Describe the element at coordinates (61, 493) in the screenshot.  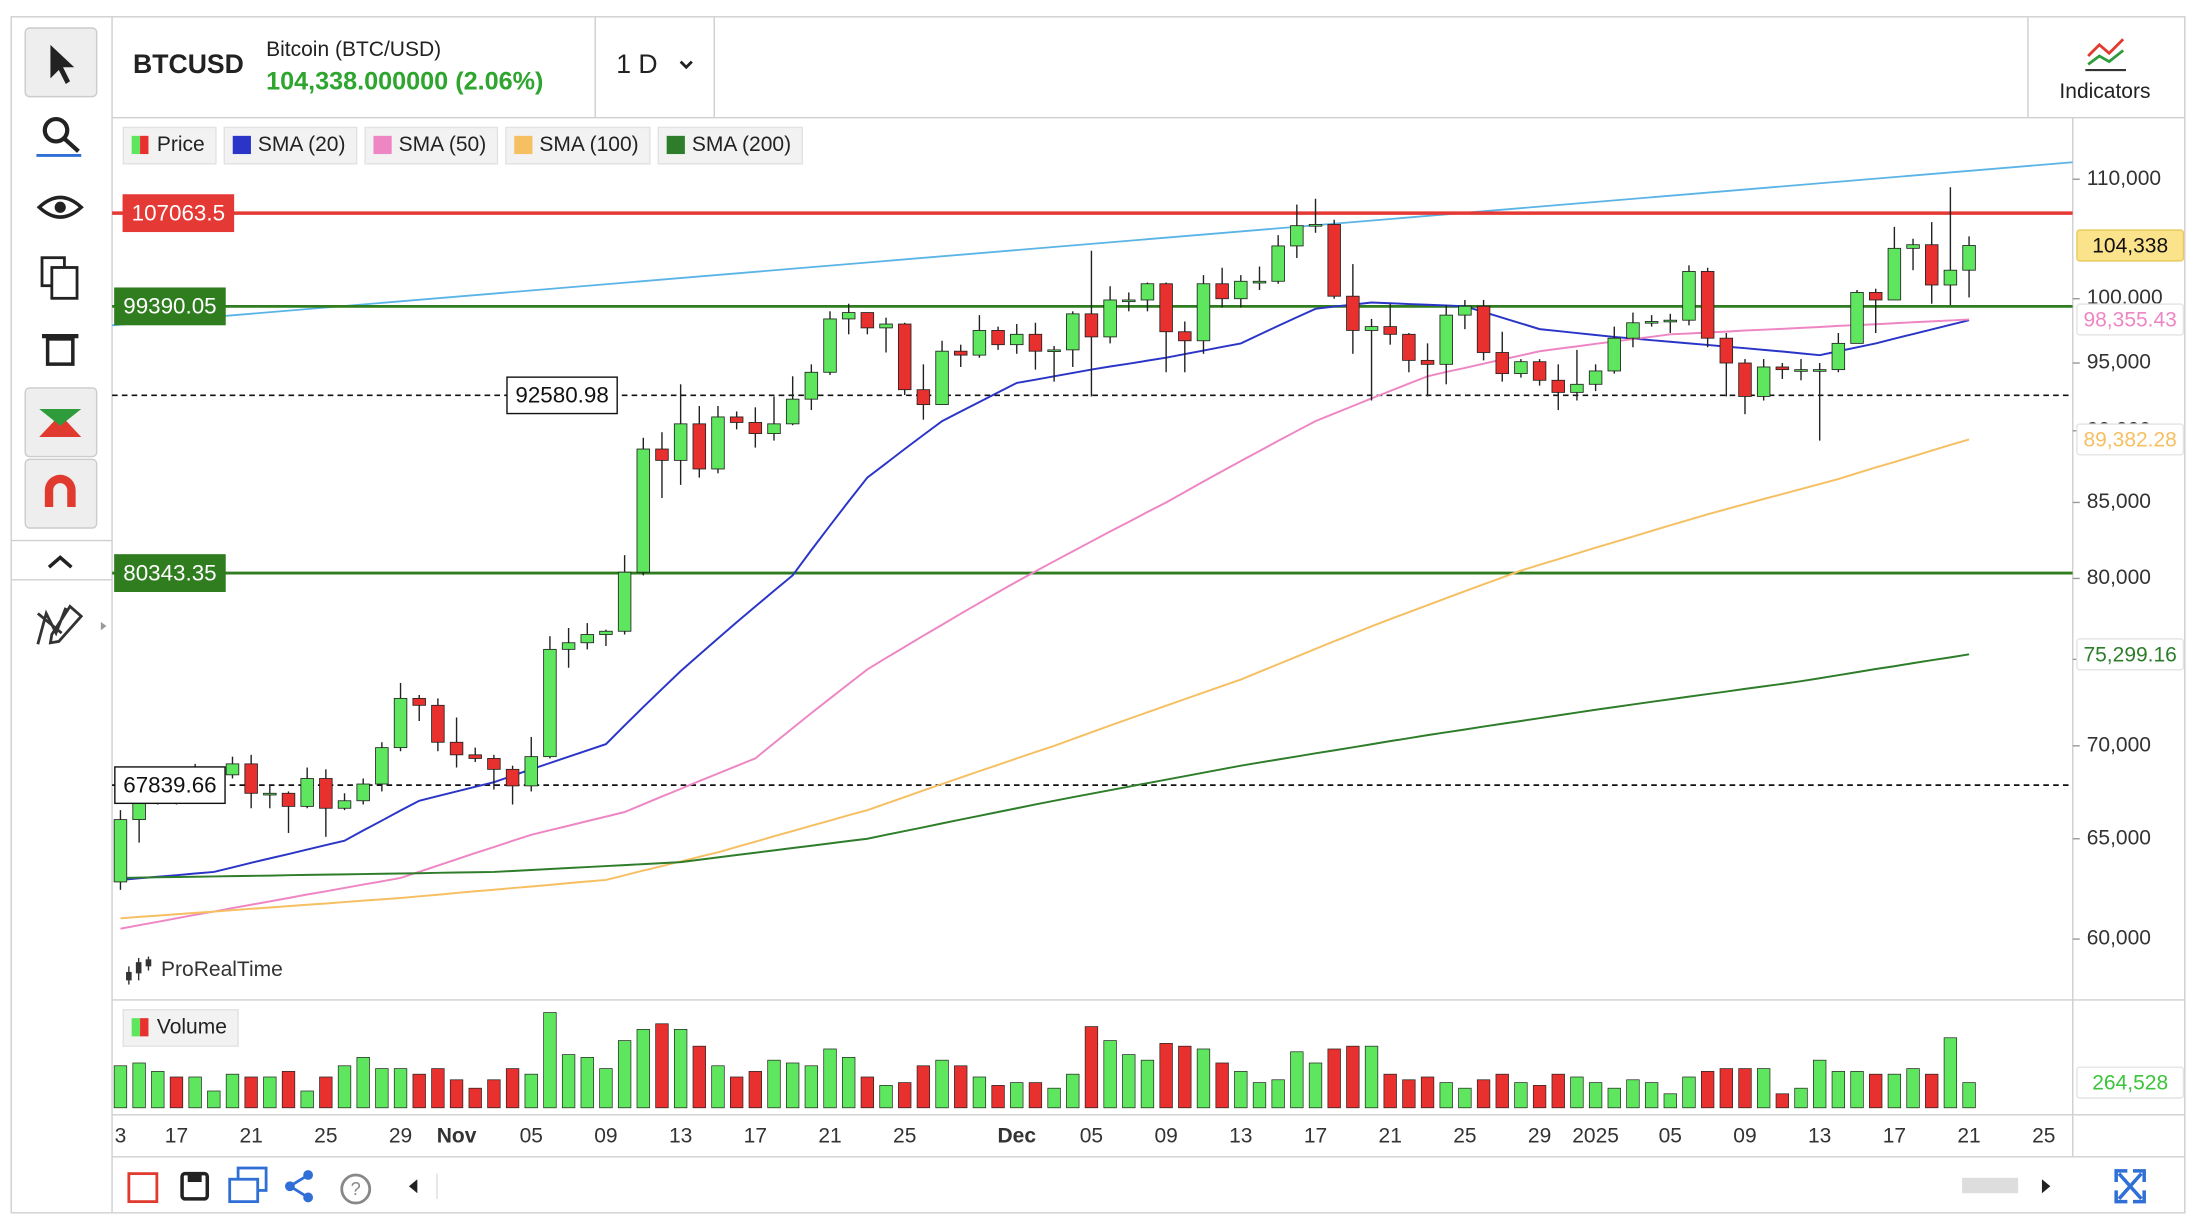
I see `magnet-button` at that location.